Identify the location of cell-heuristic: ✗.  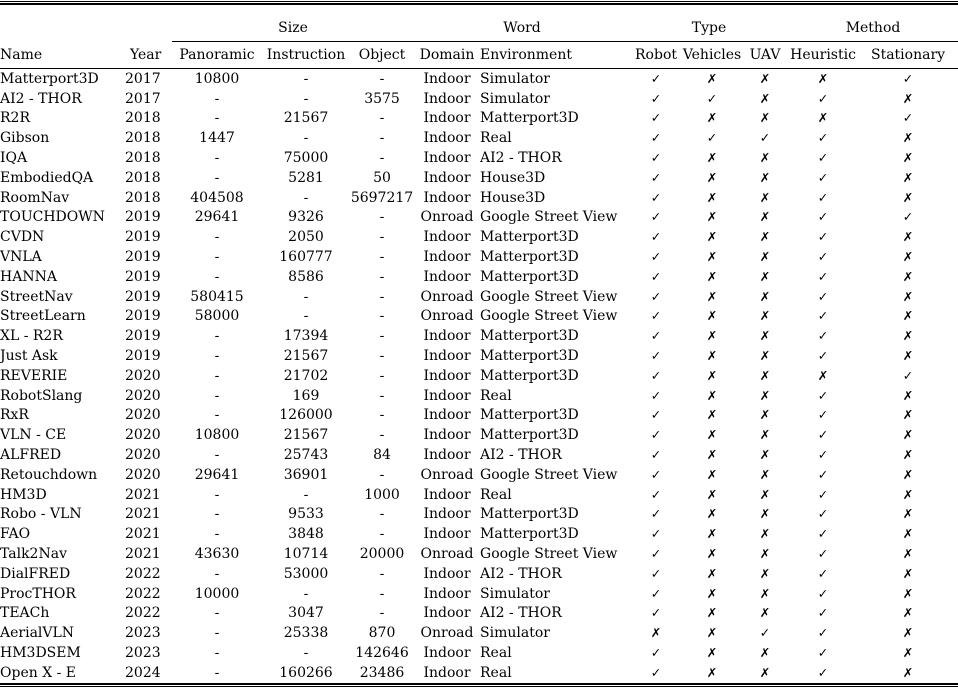
(823, 119).